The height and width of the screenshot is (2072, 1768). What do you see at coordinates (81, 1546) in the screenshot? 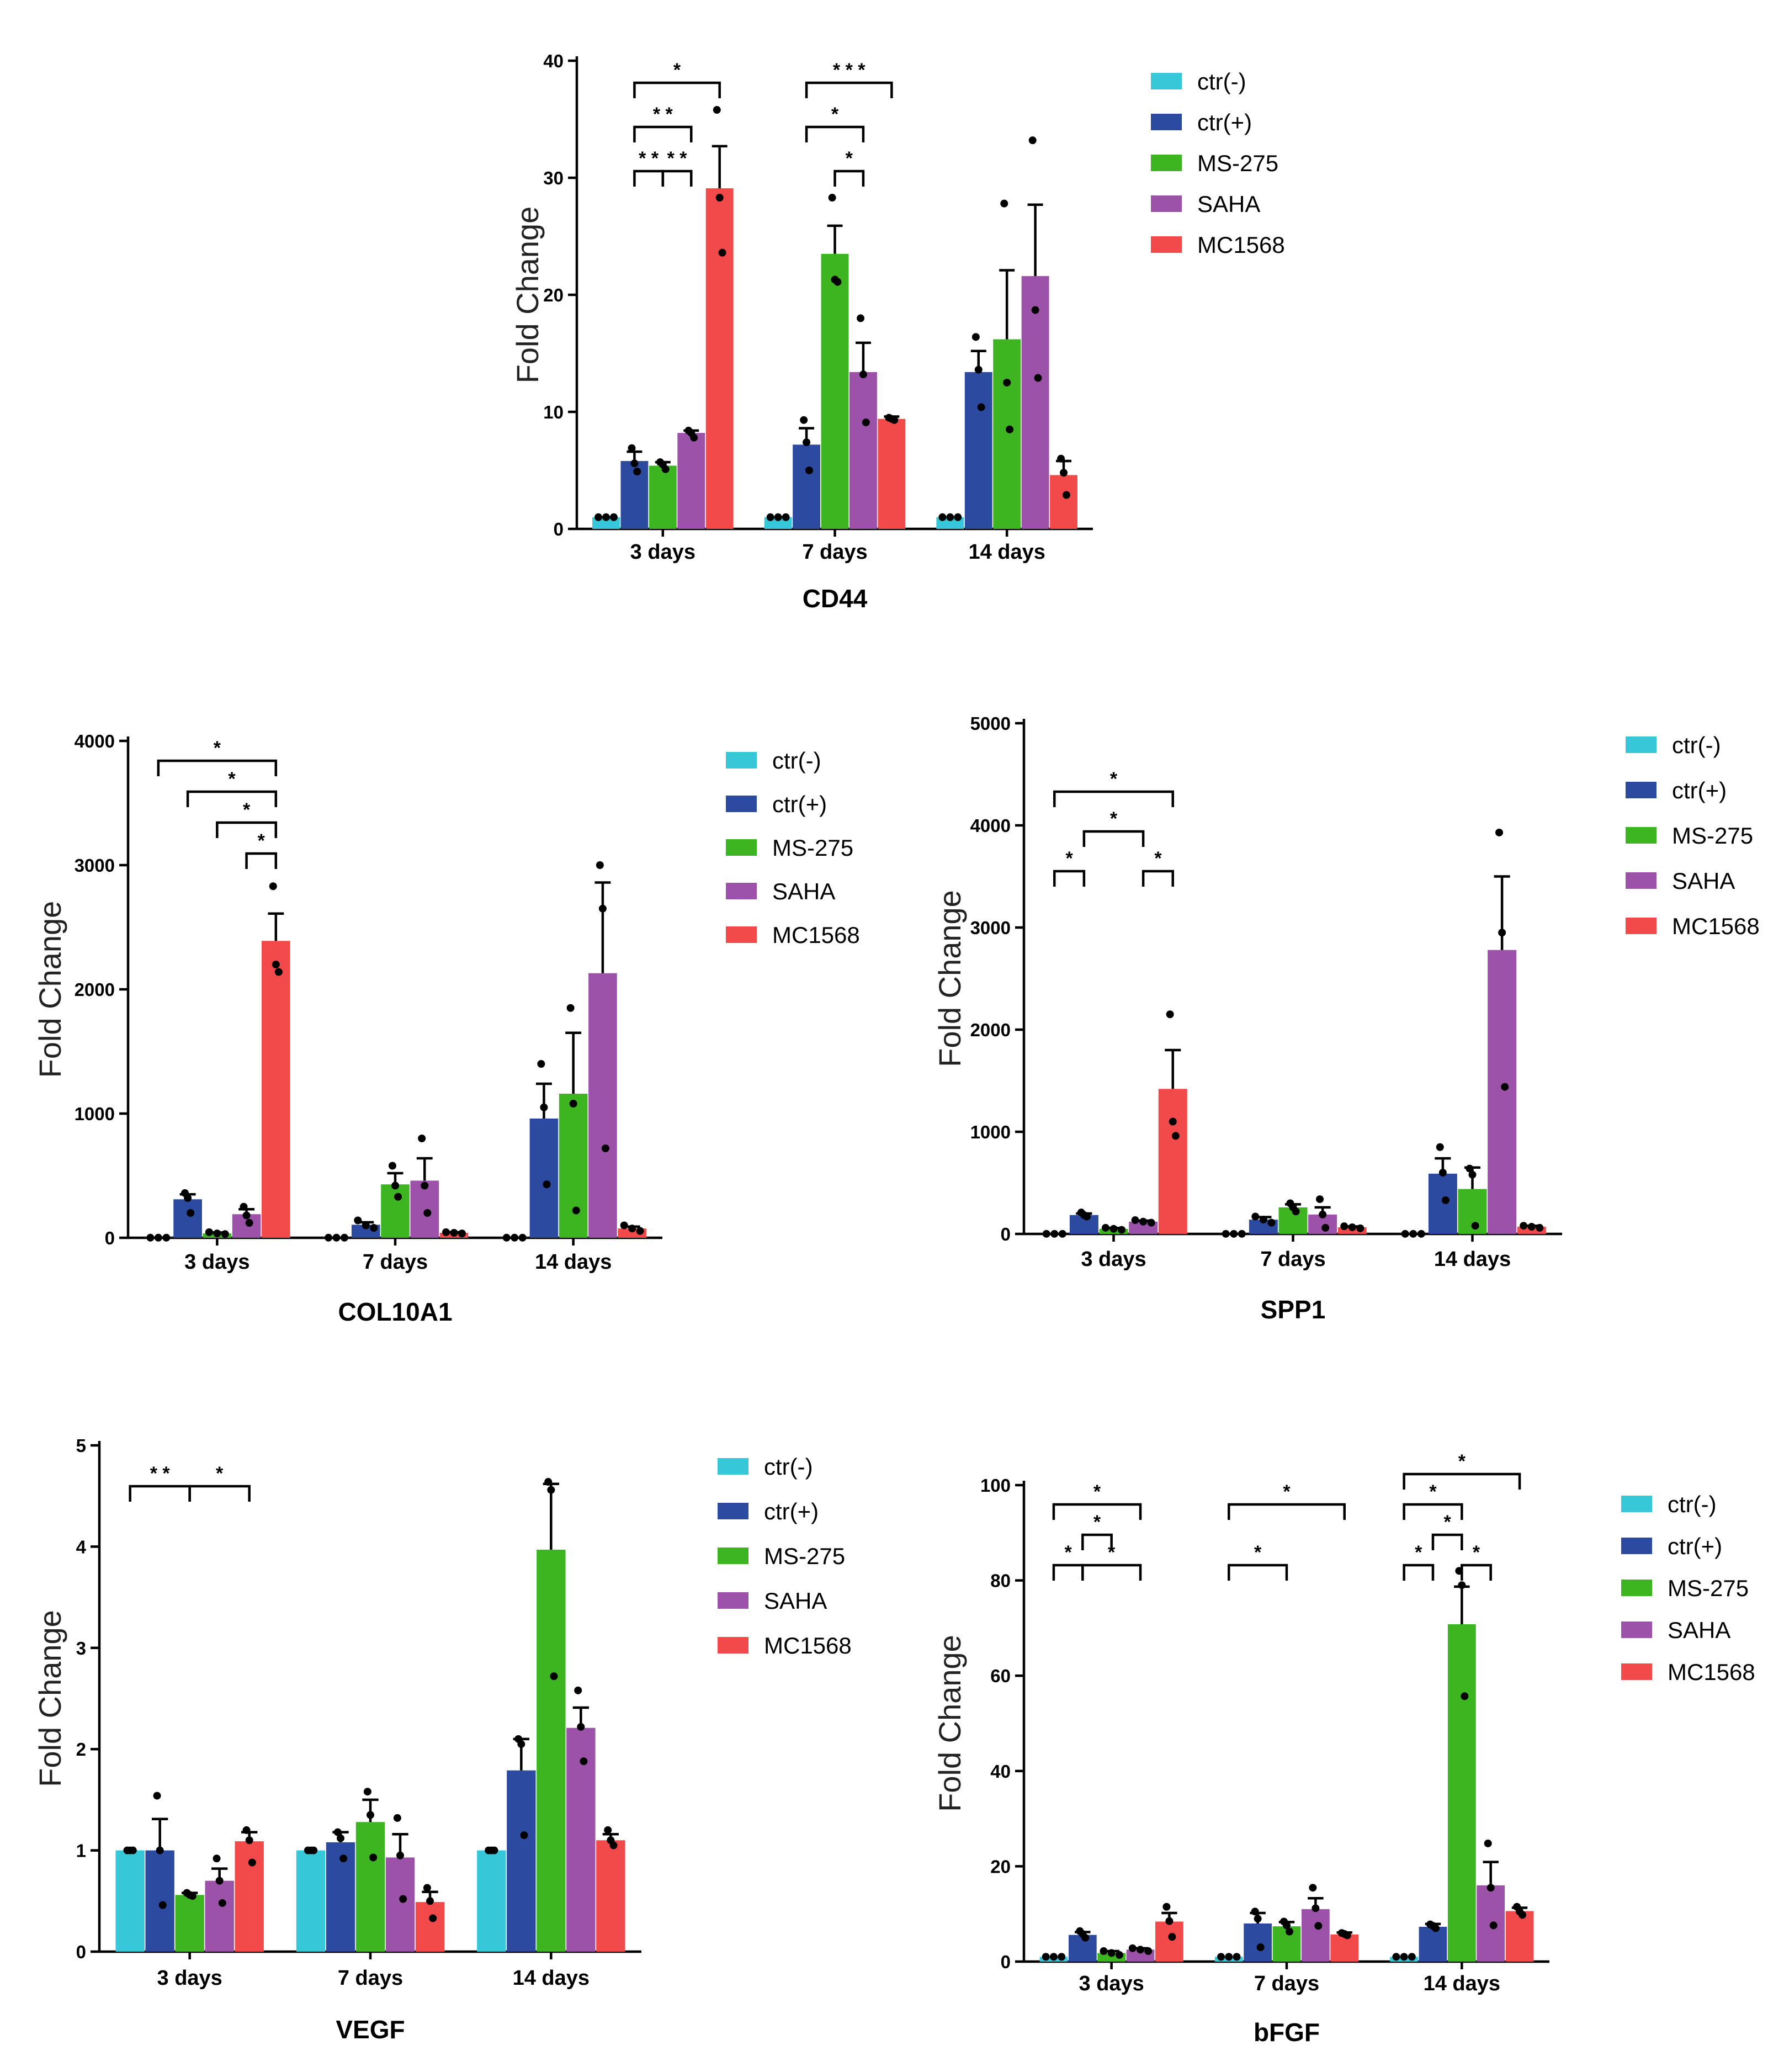
I see `y-tick-label: 4` at bounding box center [81, 1546].